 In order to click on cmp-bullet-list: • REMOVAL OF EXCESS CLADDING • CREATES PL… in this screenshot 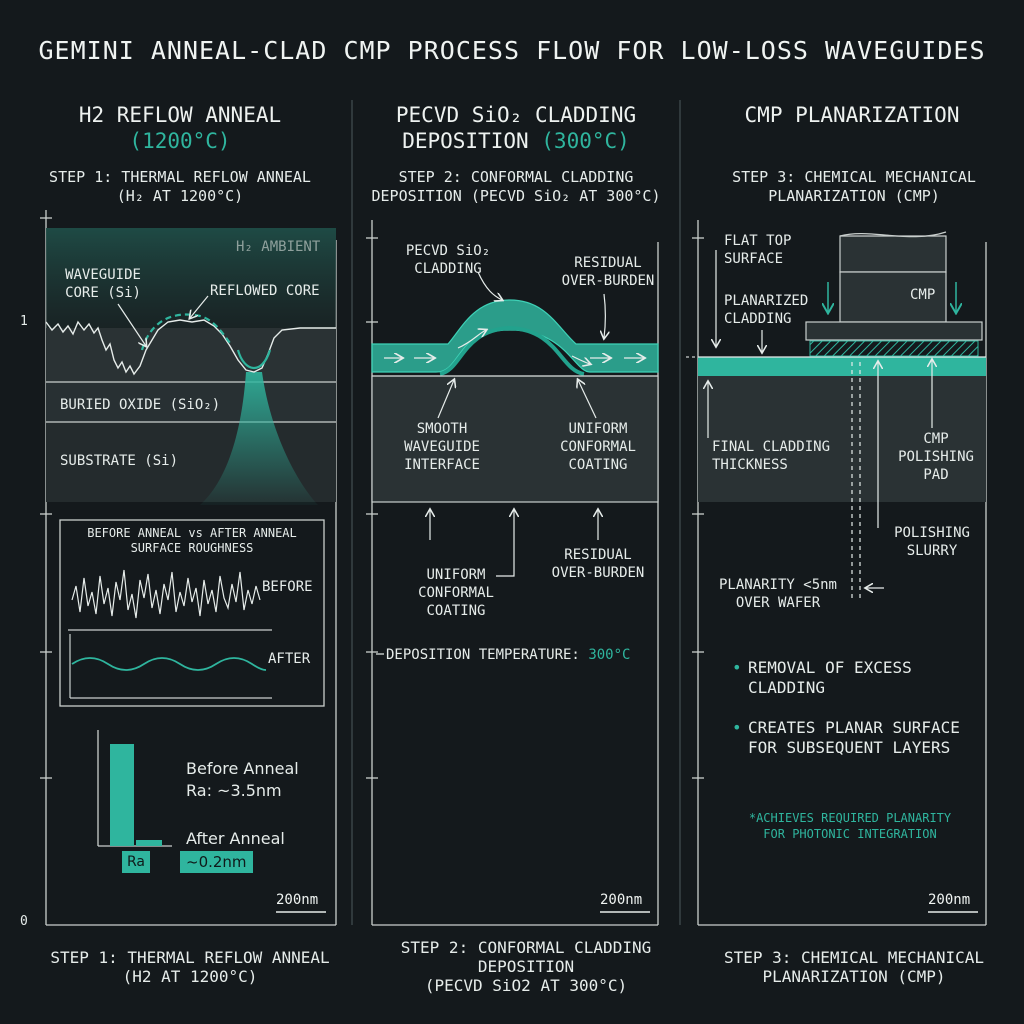, I will do `click(859, 708)`.